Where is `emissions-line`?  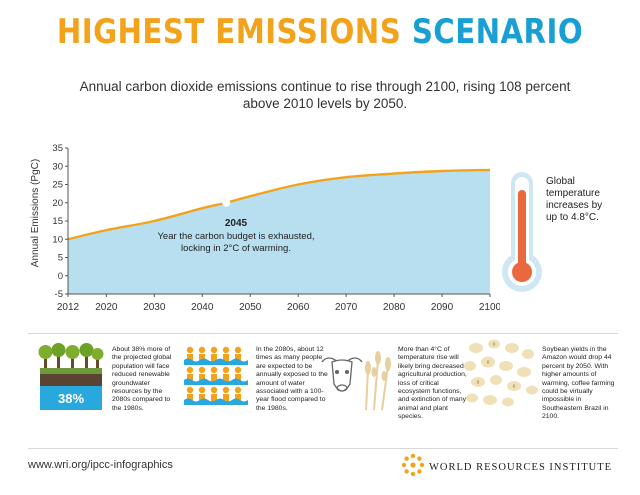 emissions-line is located at coordinates (279, 204).